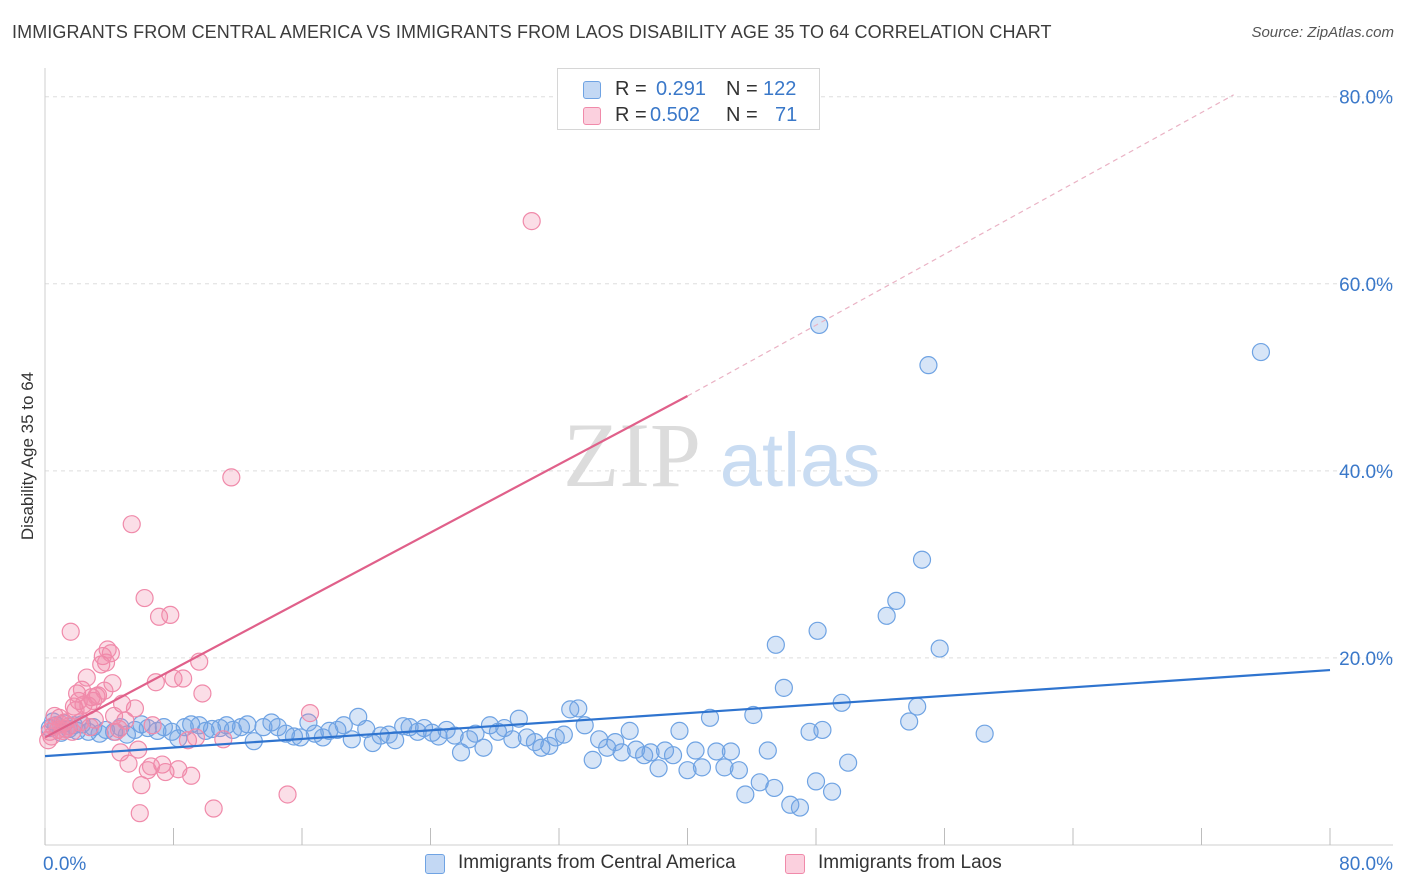 Image resolution: width=1406 pixels, height=892 pixels. Describe the element at coordinates (780, 89) in the screenshot. I see `legend-n-value: 122` at that location.